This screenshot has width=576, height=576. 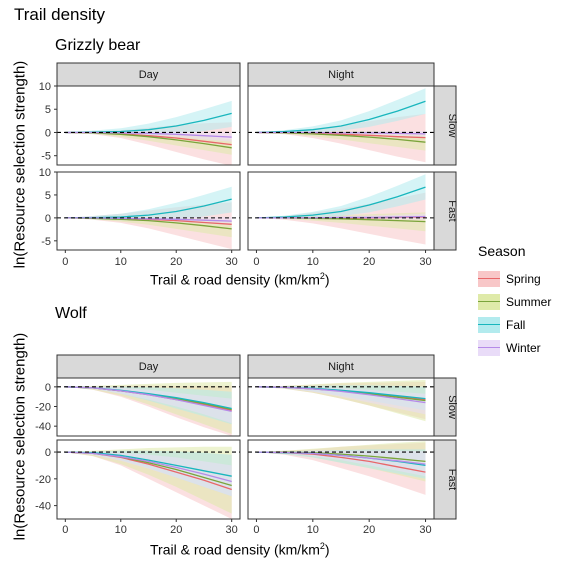 I want to click on legend-label-summer: Summer, so click(x=529, y=301).